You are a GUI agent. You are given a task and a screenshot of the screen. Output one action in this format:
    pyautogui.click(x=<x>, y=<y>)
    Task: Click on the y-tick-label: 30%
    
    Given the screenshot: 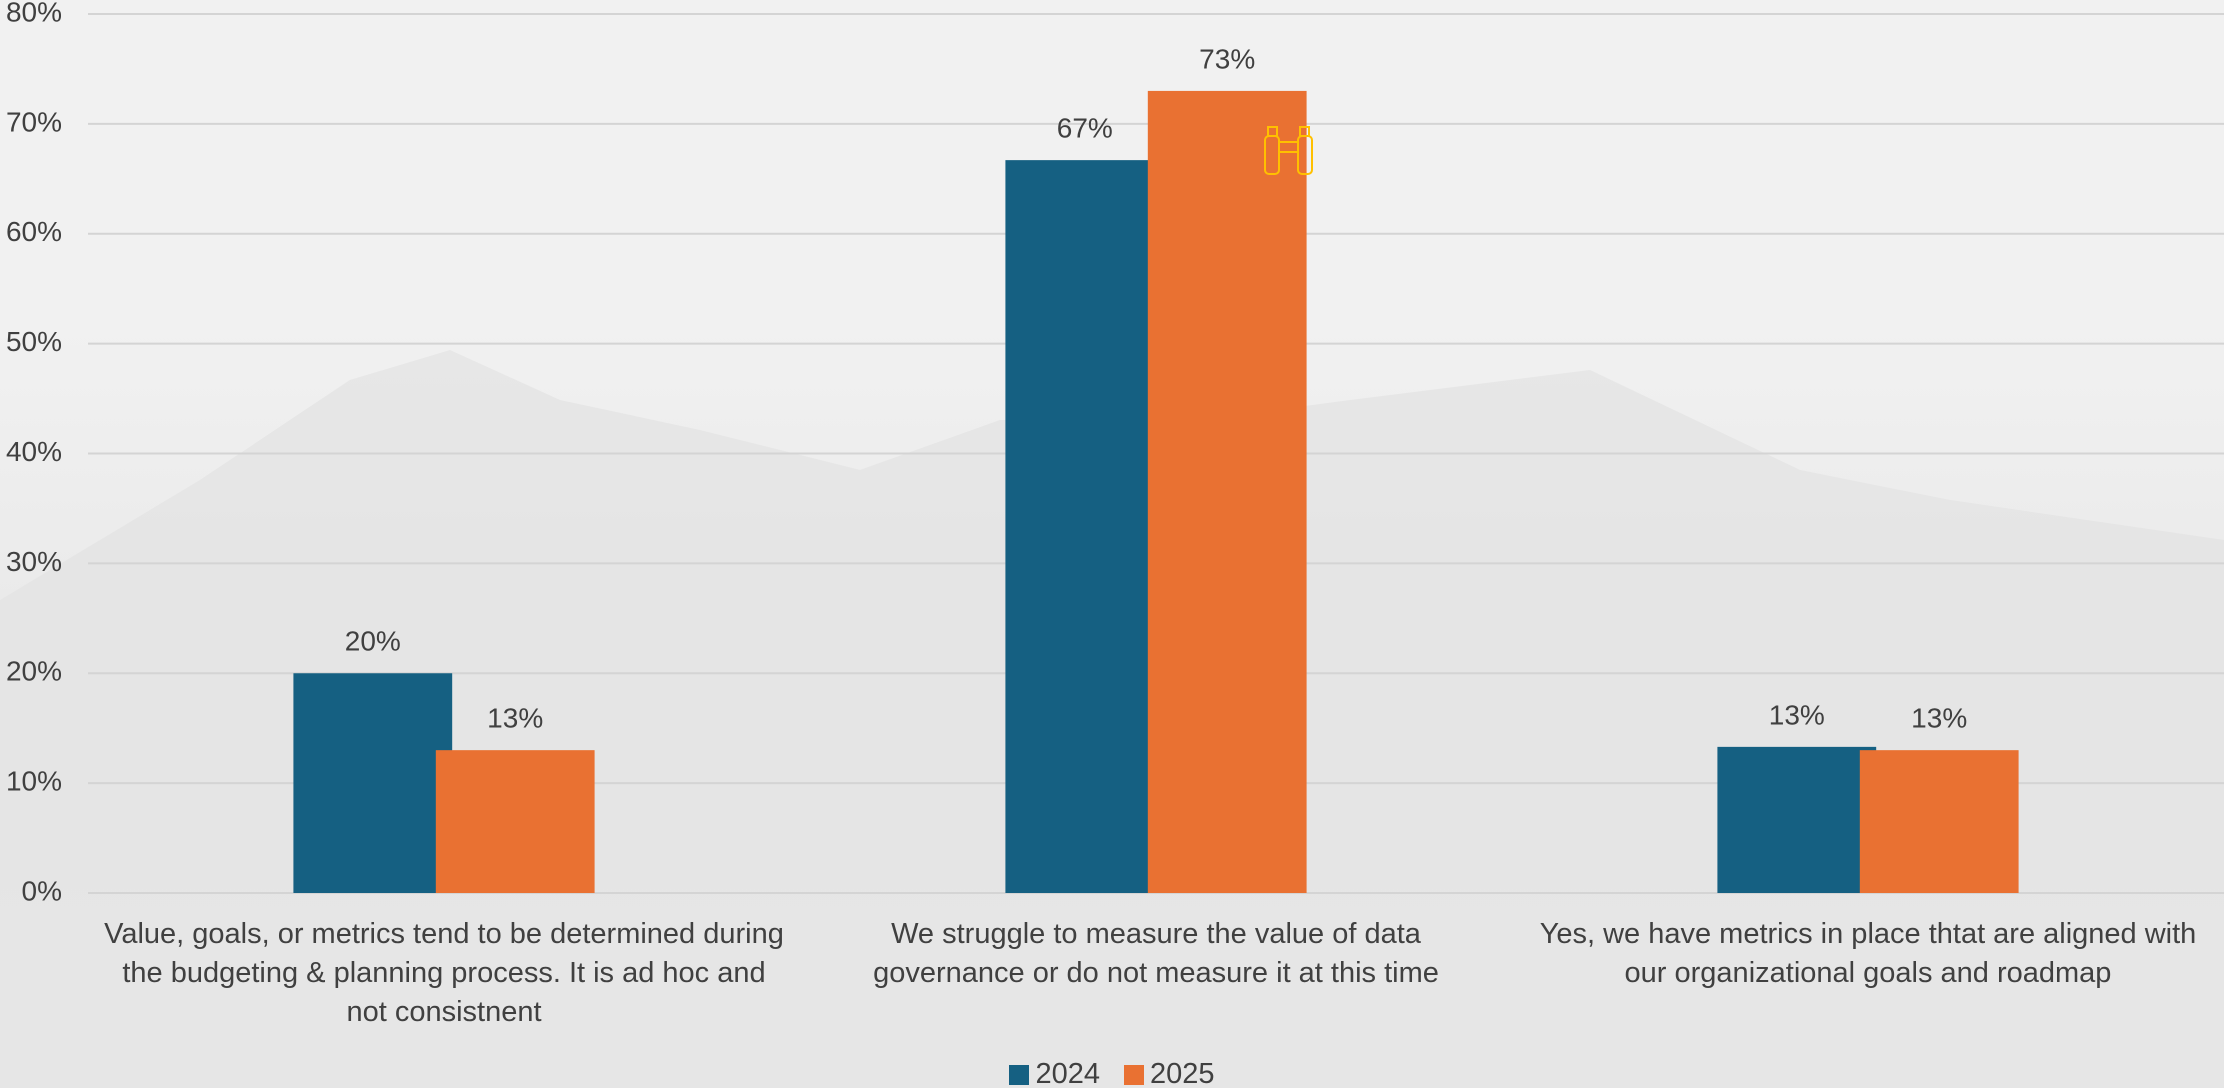 What is the action you would take?
    pyautogui.click(x=34, y=561)
    